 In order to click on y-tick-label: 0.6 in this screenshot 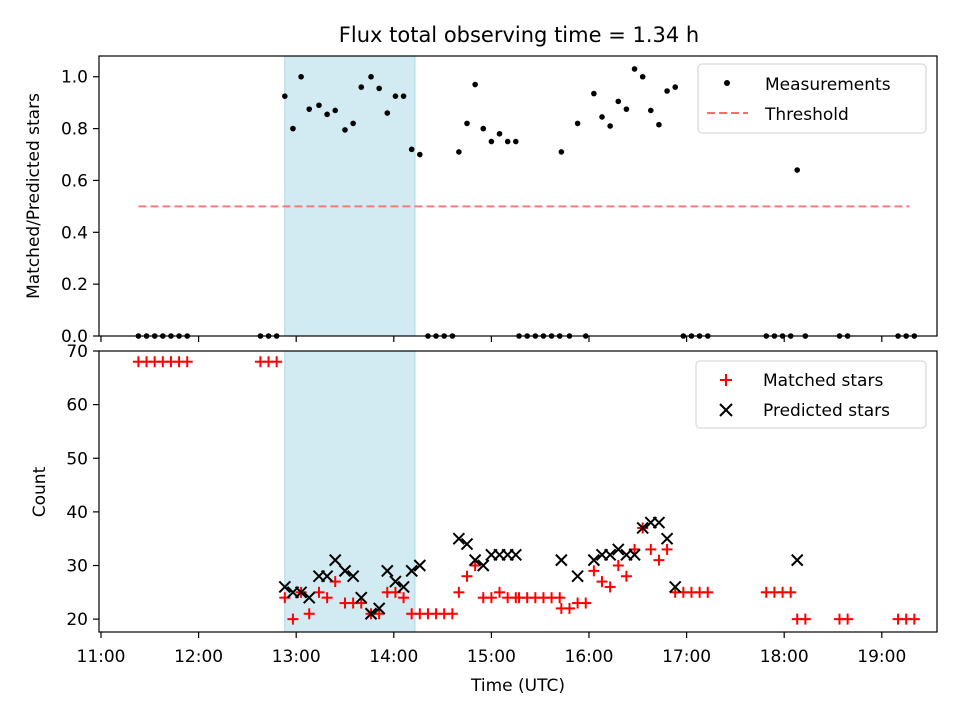, I will do `click(74, 181)`.